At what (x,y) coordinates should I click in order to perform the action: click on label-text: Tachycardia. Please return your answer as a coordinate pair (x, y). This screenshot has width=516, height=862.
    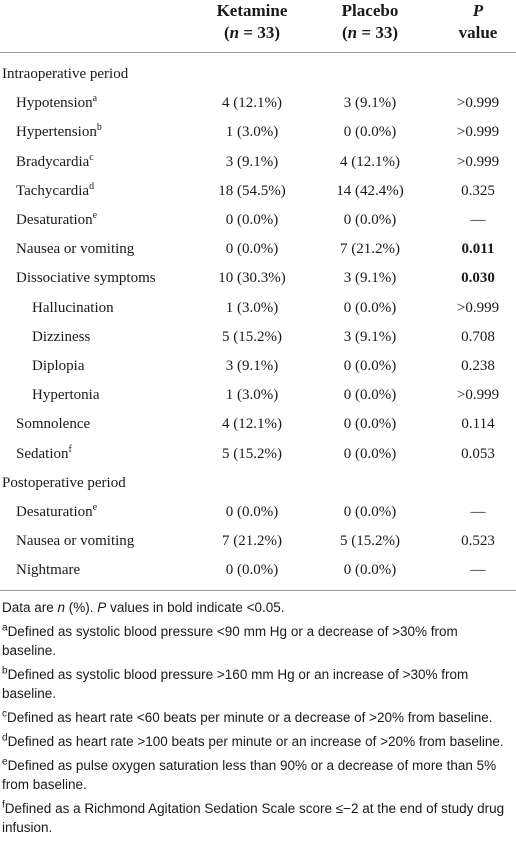
    Looking at the image, I should click on (53, 190).